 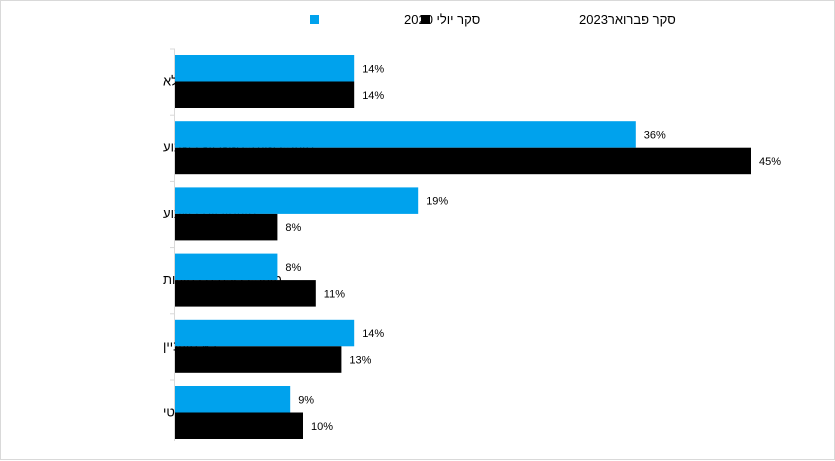 What do you see at coordinates (770, 162) in the screenshot?
I see `data-label: 45%` at bounding box center [770, 162].